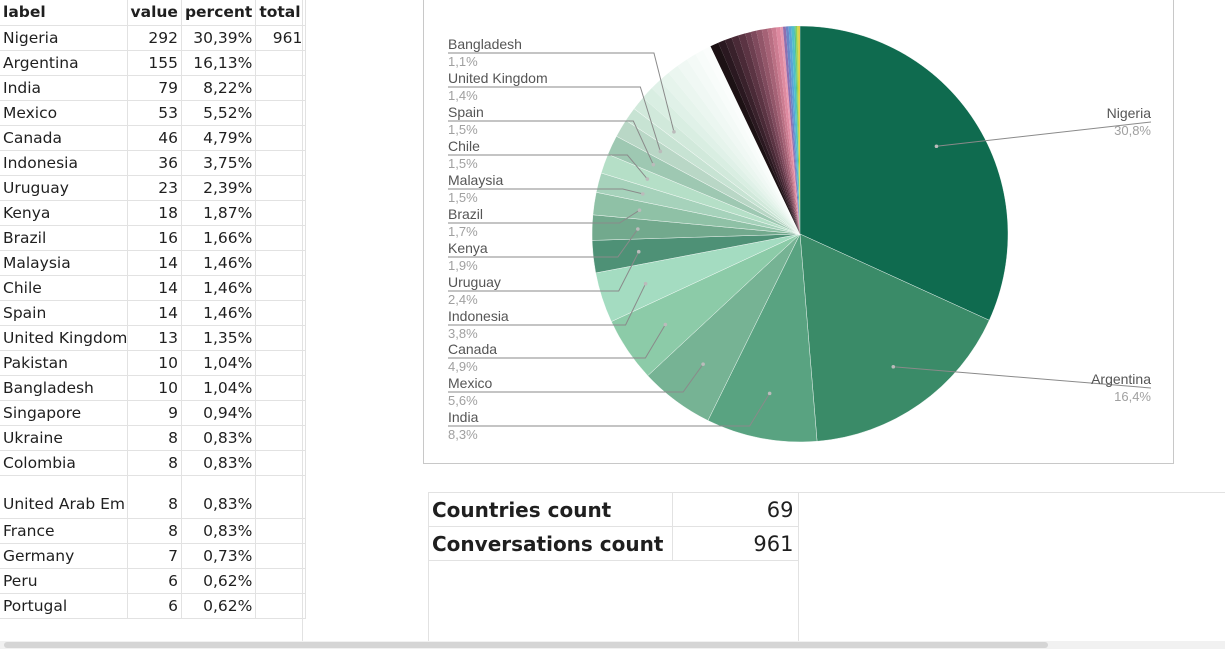 This screenshot has height=649, width=1225. Describe the element at coordinates (64, 13) in the screenshot. I see `header-label: label` at that location.